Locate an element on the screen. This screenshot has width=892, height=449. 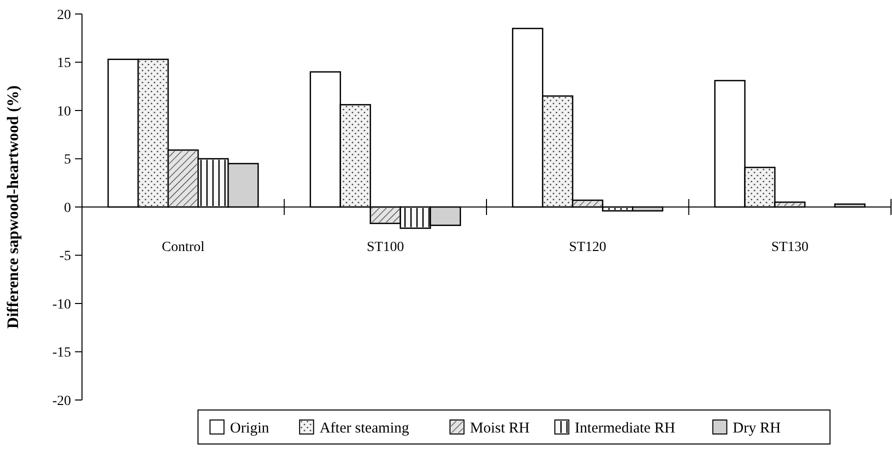
y-tick-label: 10 is located at coordinates (64, 112).